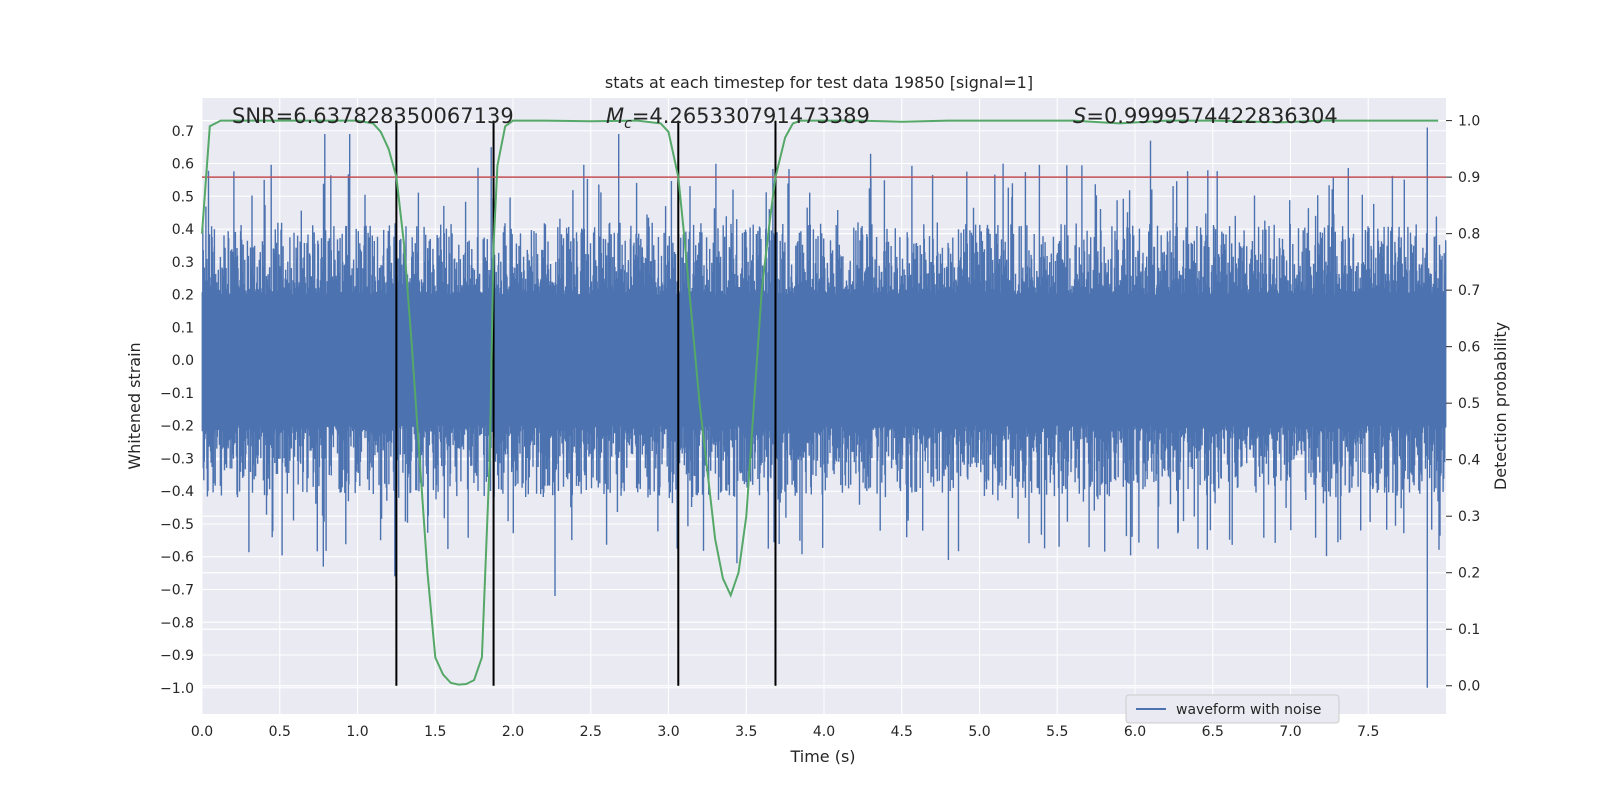 Image resolution: width=1600 pixels, height=800 pixels. I want to click on x-tick-label: 4.0, so click(824, 732).